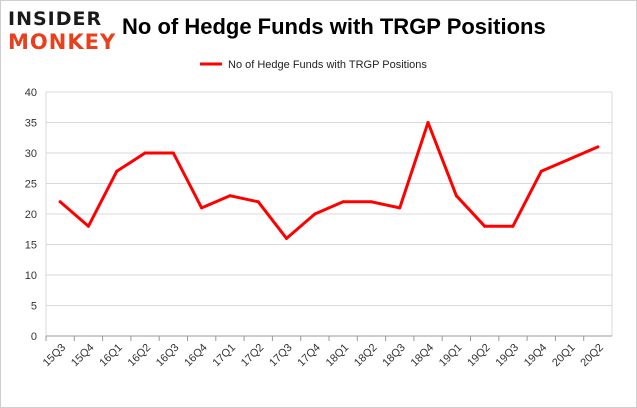 The image size is (637, 408). Describe the element at coordinates (31, 124) in the screenshot. I see `y-tick-label-35: 35` at that location.